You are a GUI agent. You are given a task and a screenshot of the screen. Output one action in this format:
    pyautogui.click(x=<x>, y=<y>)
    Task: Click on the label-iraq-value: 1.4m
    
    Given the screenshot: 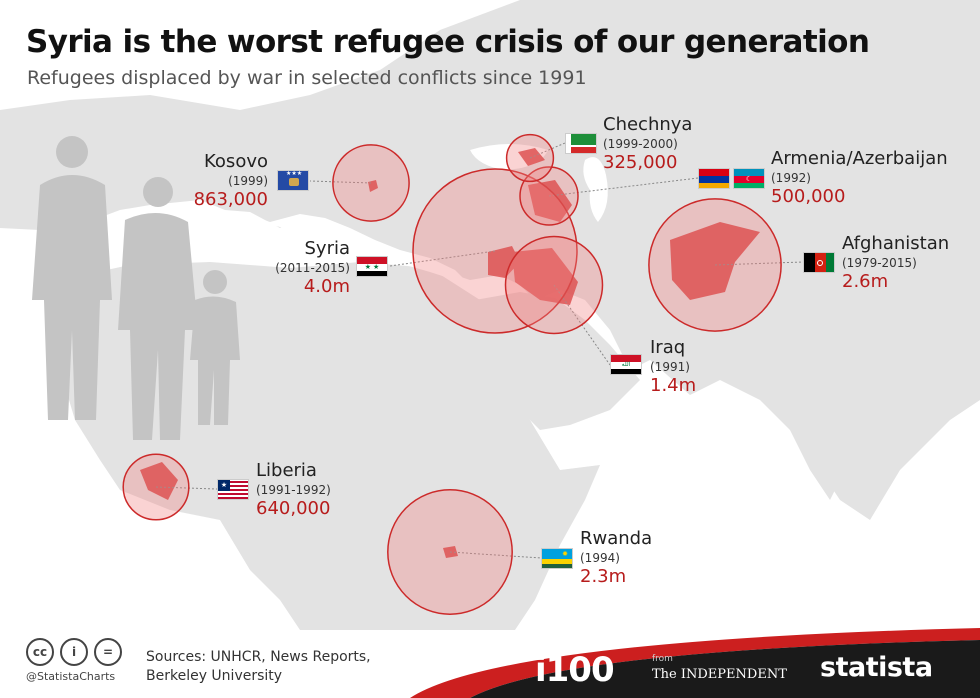 What is the action you would take?
    pyautogui.click(x=673, y=385)
    